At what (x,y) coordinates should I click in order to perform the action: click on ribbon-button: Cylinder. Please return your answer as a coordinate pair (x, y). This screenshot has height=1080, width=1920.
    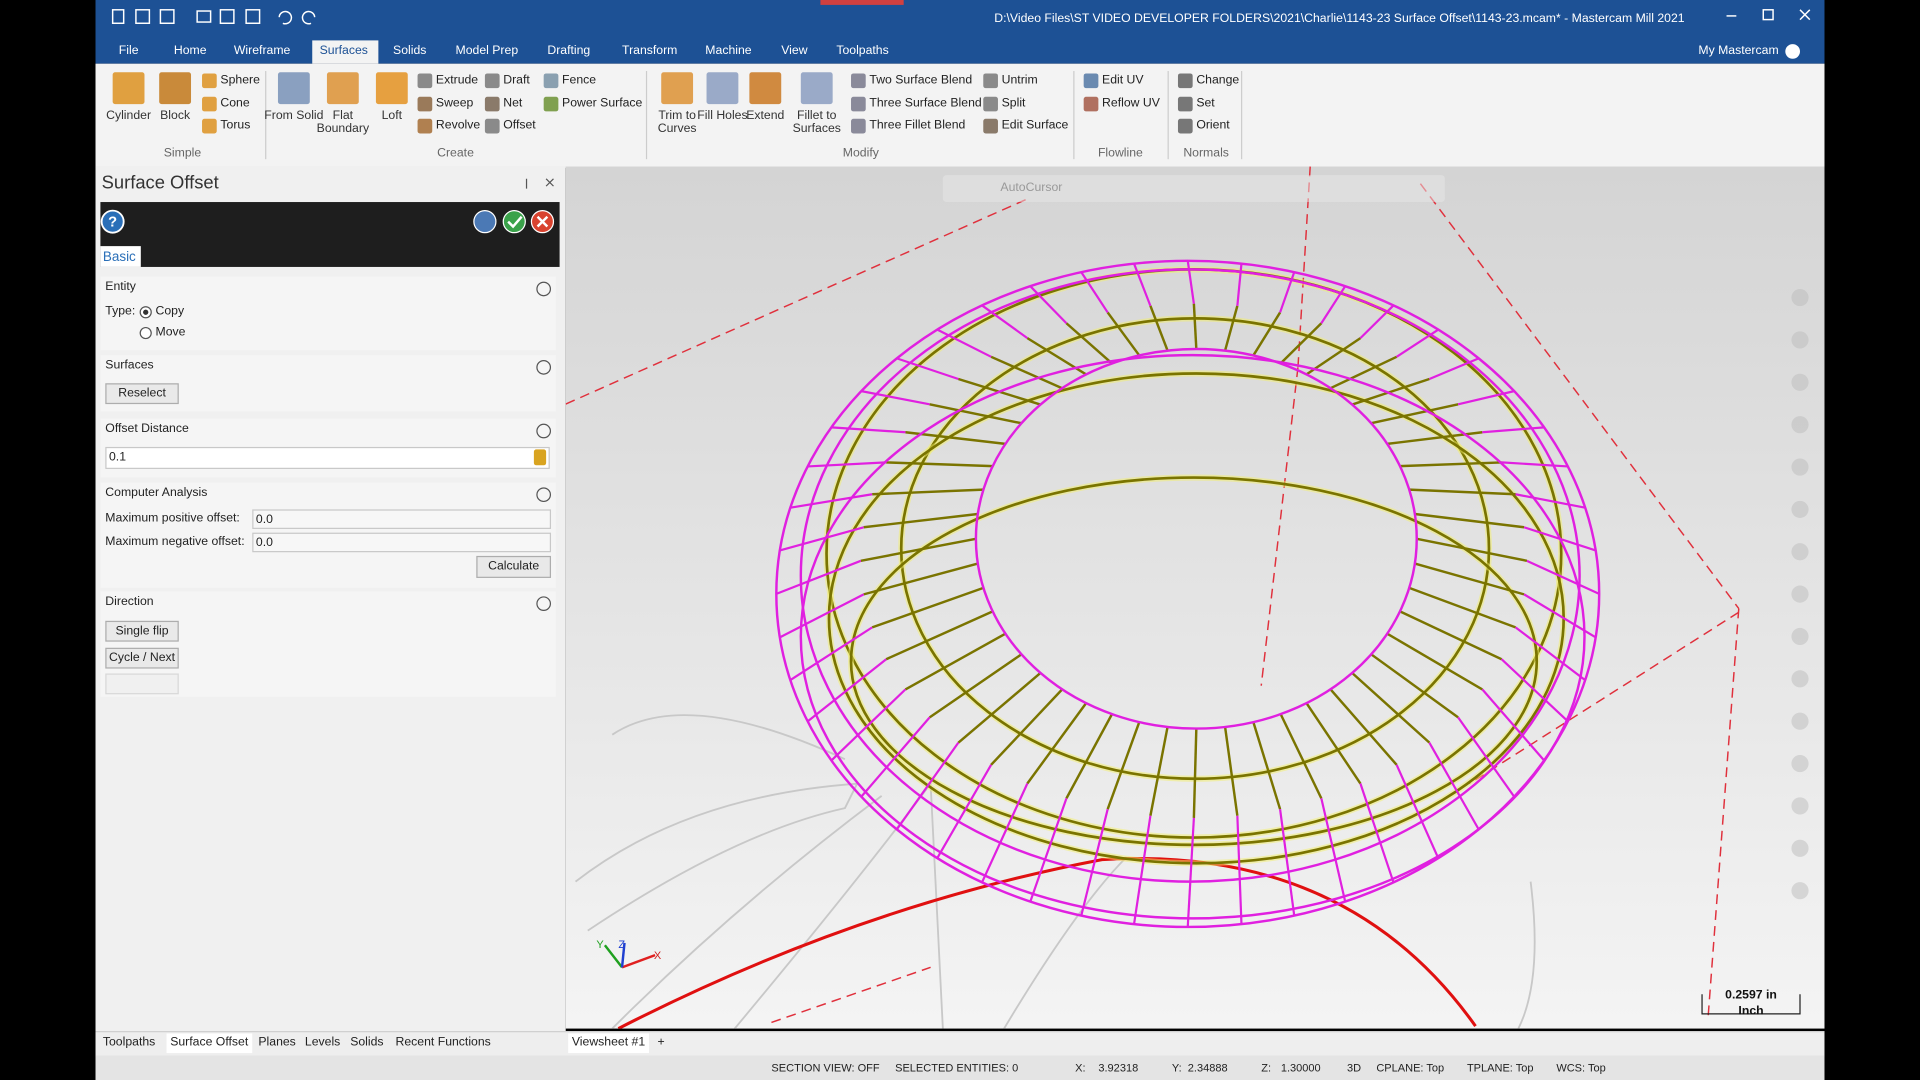
    Looking at the image, I should click on (129, 115).